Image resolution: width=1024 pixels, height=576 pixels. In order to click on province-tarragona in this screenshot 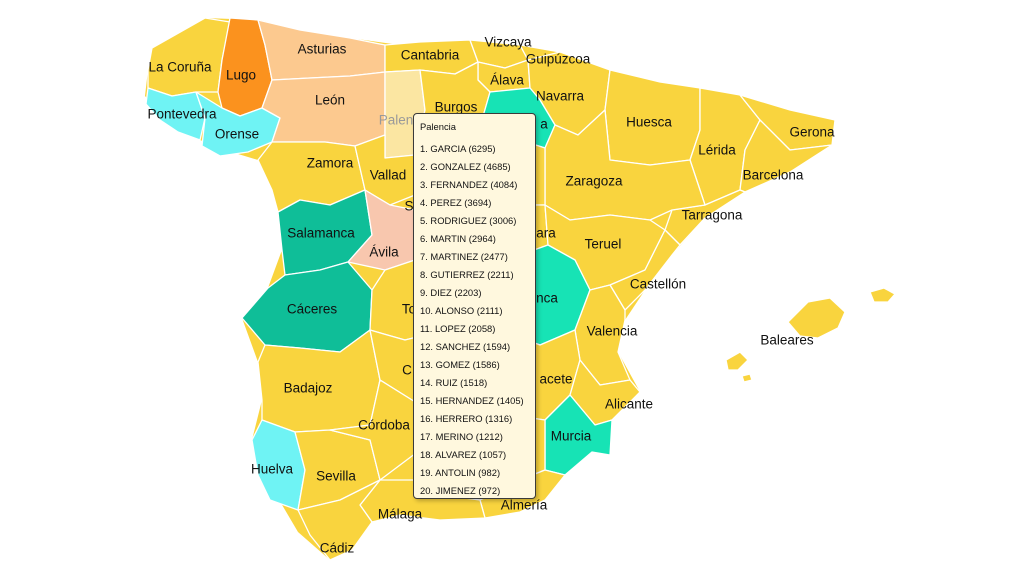, I will do `click(705, 217)`.